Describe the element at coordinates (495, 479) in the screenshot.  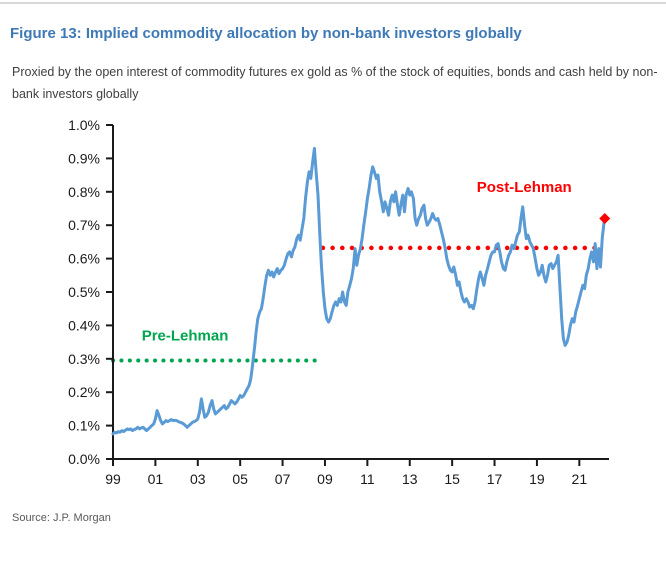
I see `x-axis-tick-label: 17` at that location.